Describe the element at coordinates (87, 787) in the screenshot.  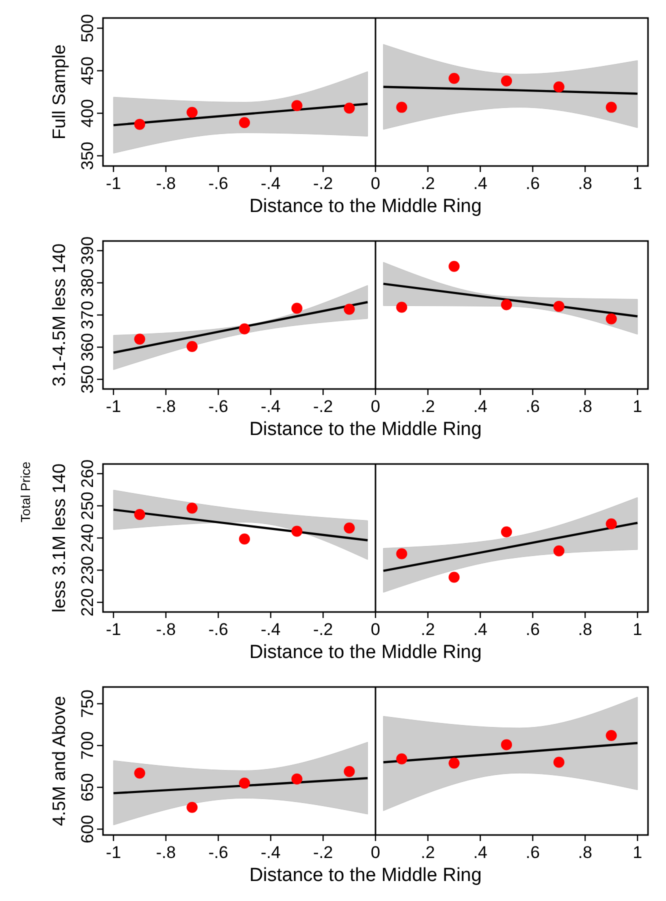
I see `y-tick-label: 650` at that location.